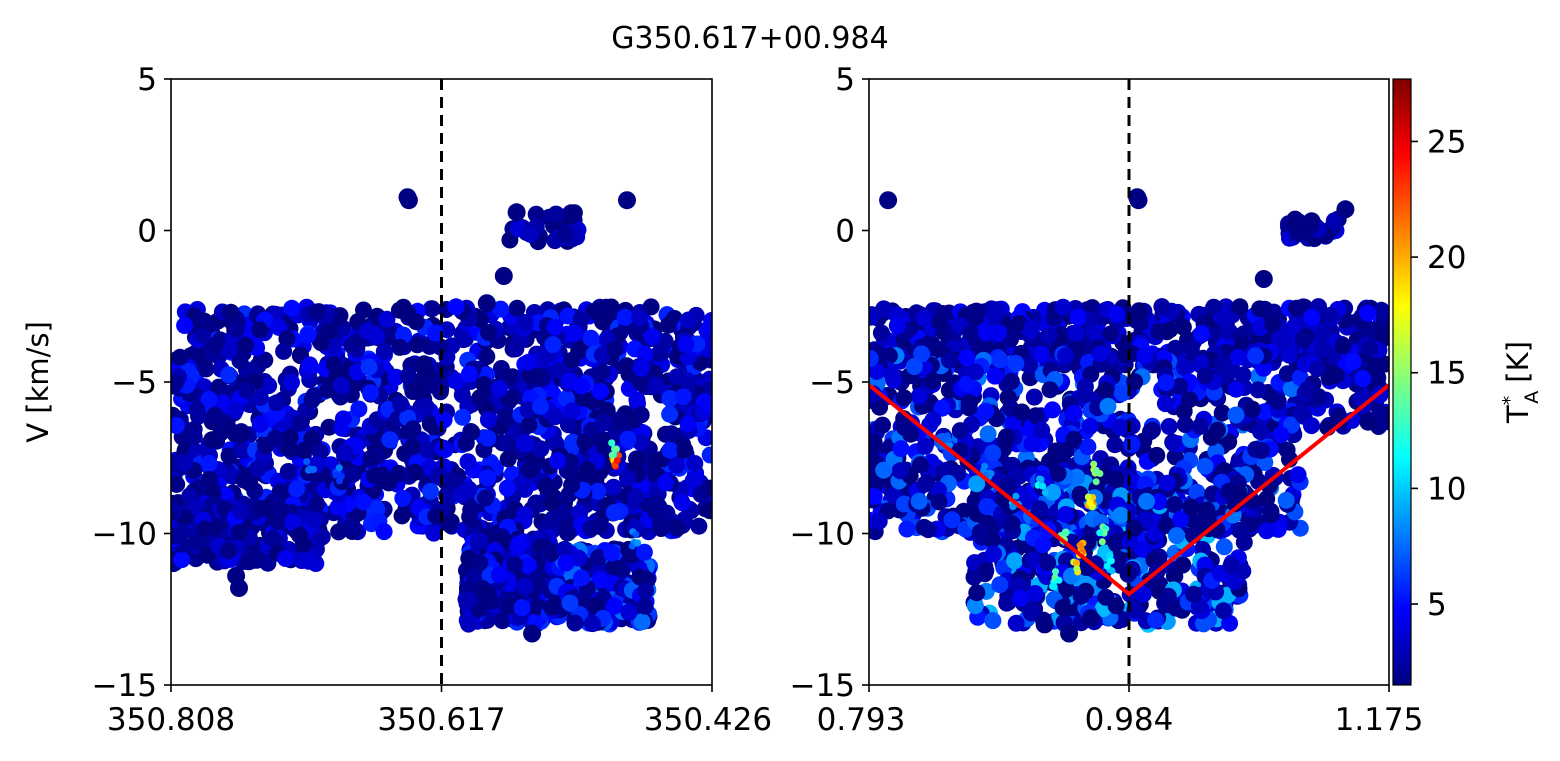 This screenshot has width=1560, height=761. What do you see at coordinates (1446, 489) in the screenshot?
I see `colorbar-tick-label: 10` at bounding box center [1446, 489].